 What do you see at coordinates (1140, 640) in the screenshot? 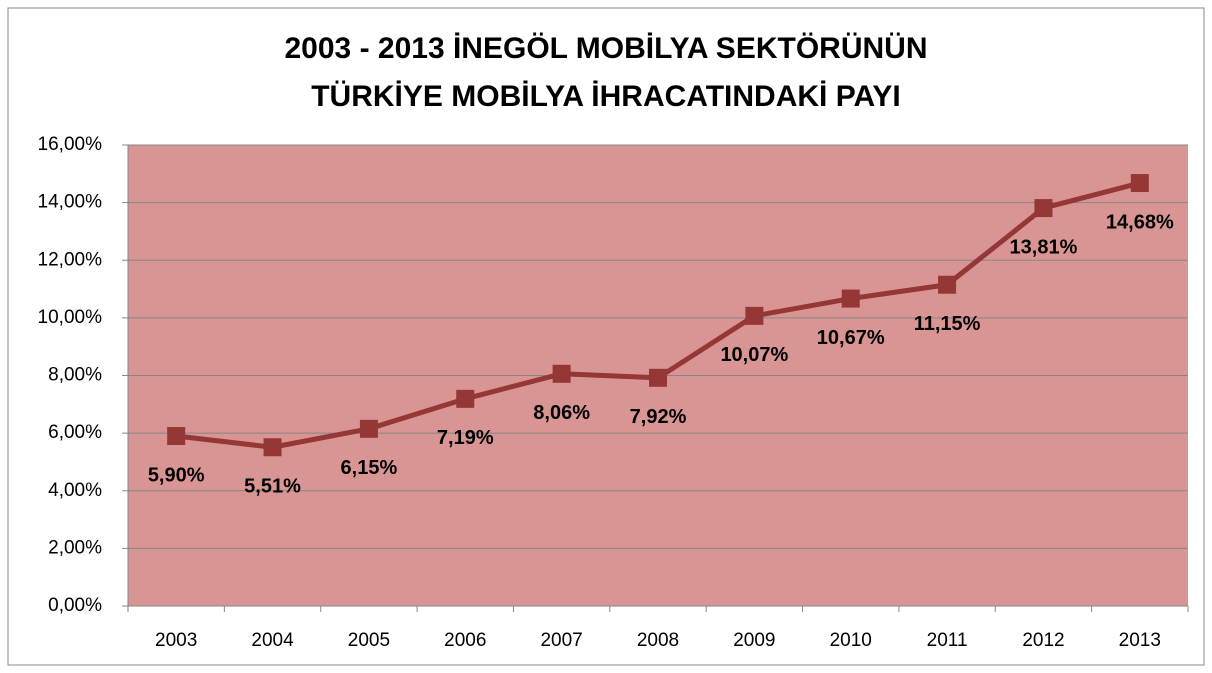
I see `x-tick-label: 2013` at bounding box center [1140, 640].